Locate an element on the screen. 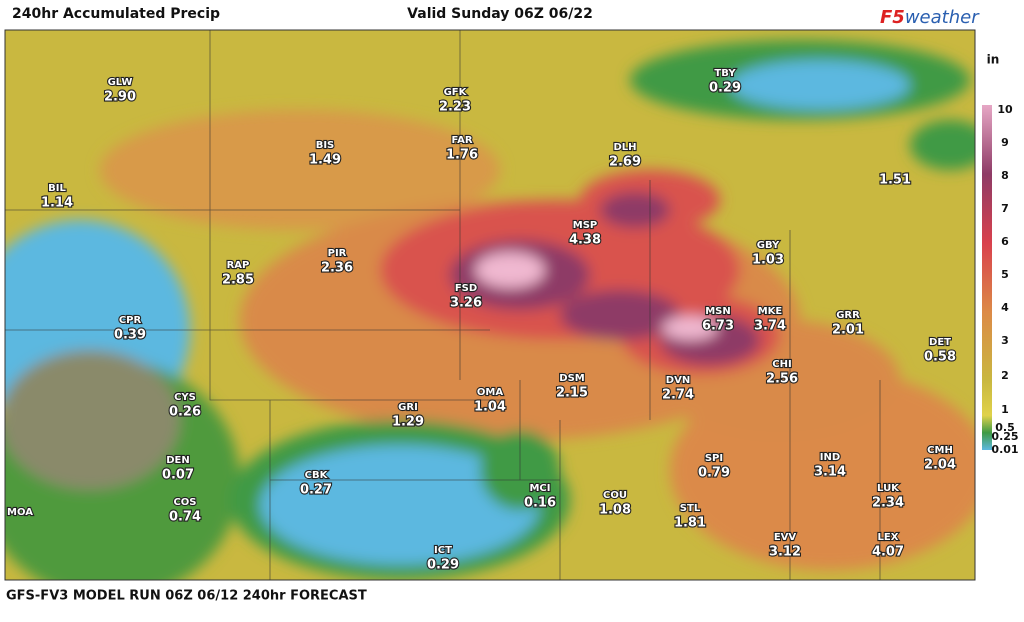  map-title: 240hr Accumulated Precip is located at coordinates (116, 14).